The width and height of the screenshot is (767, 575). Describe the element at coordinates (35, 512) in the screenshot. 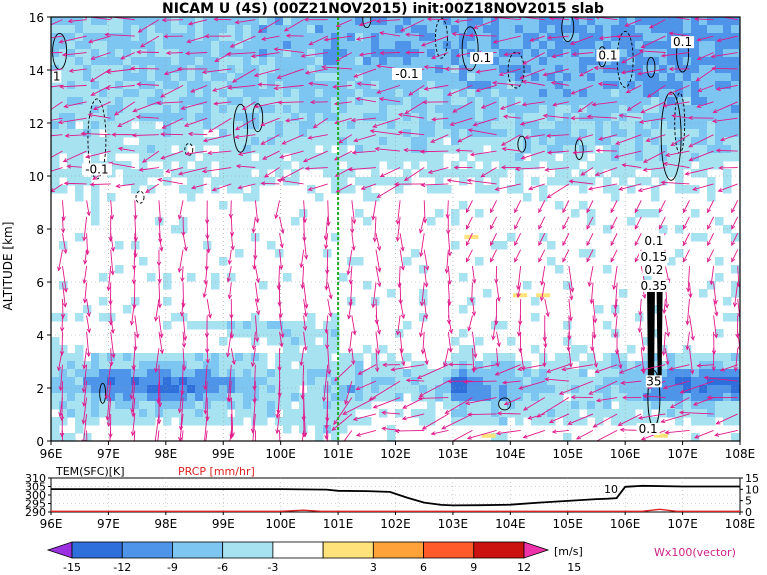

I see `tem-tick-290: 290` at that location.